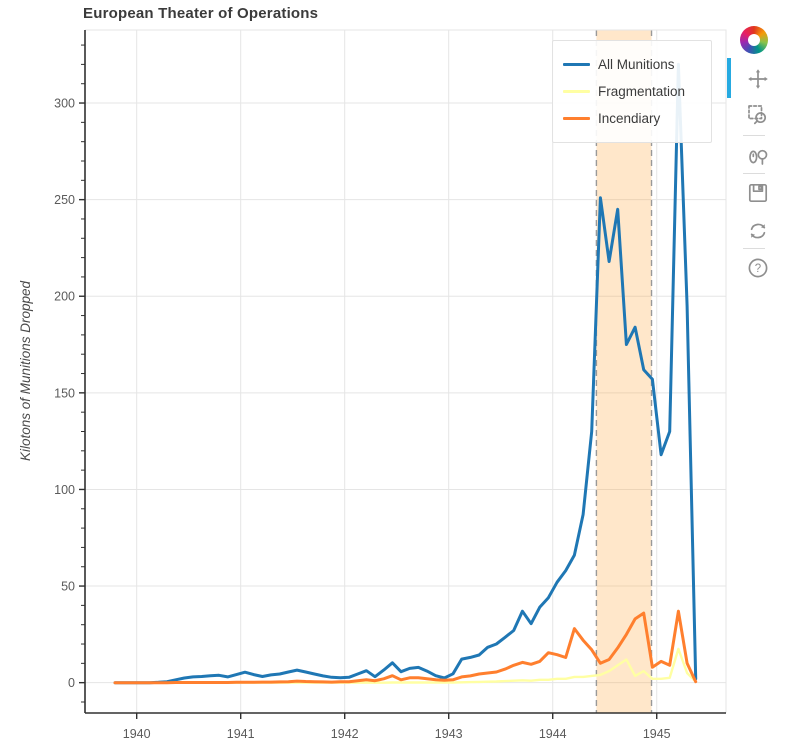  I want to click on reset-tool-button, so click(758, 231).